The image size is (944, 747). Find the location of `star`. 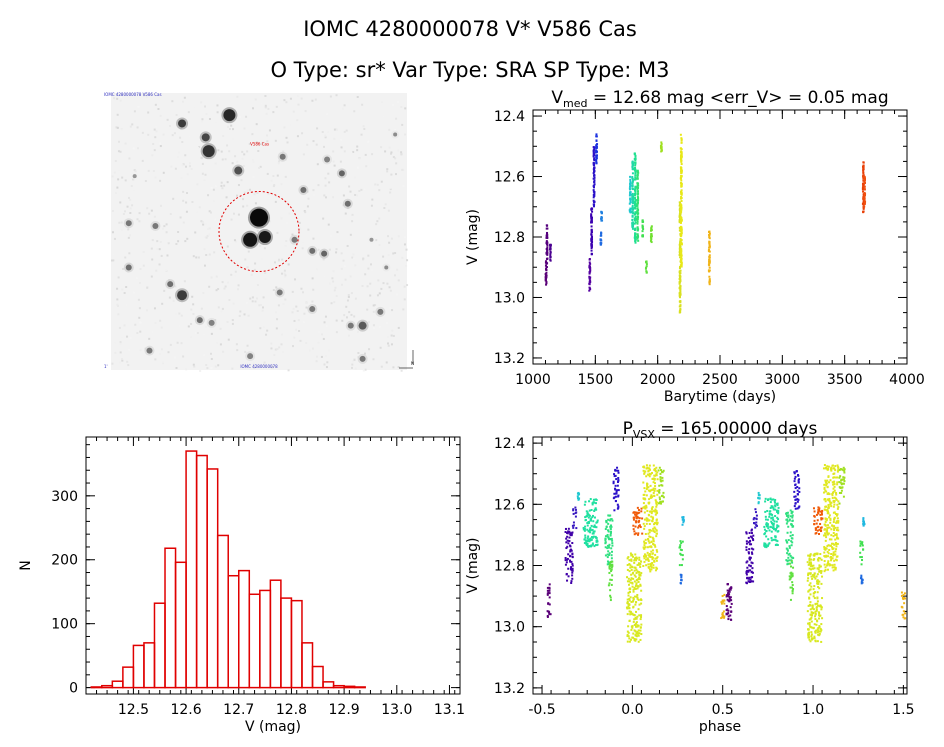

star is located at coordinates (199, 320).